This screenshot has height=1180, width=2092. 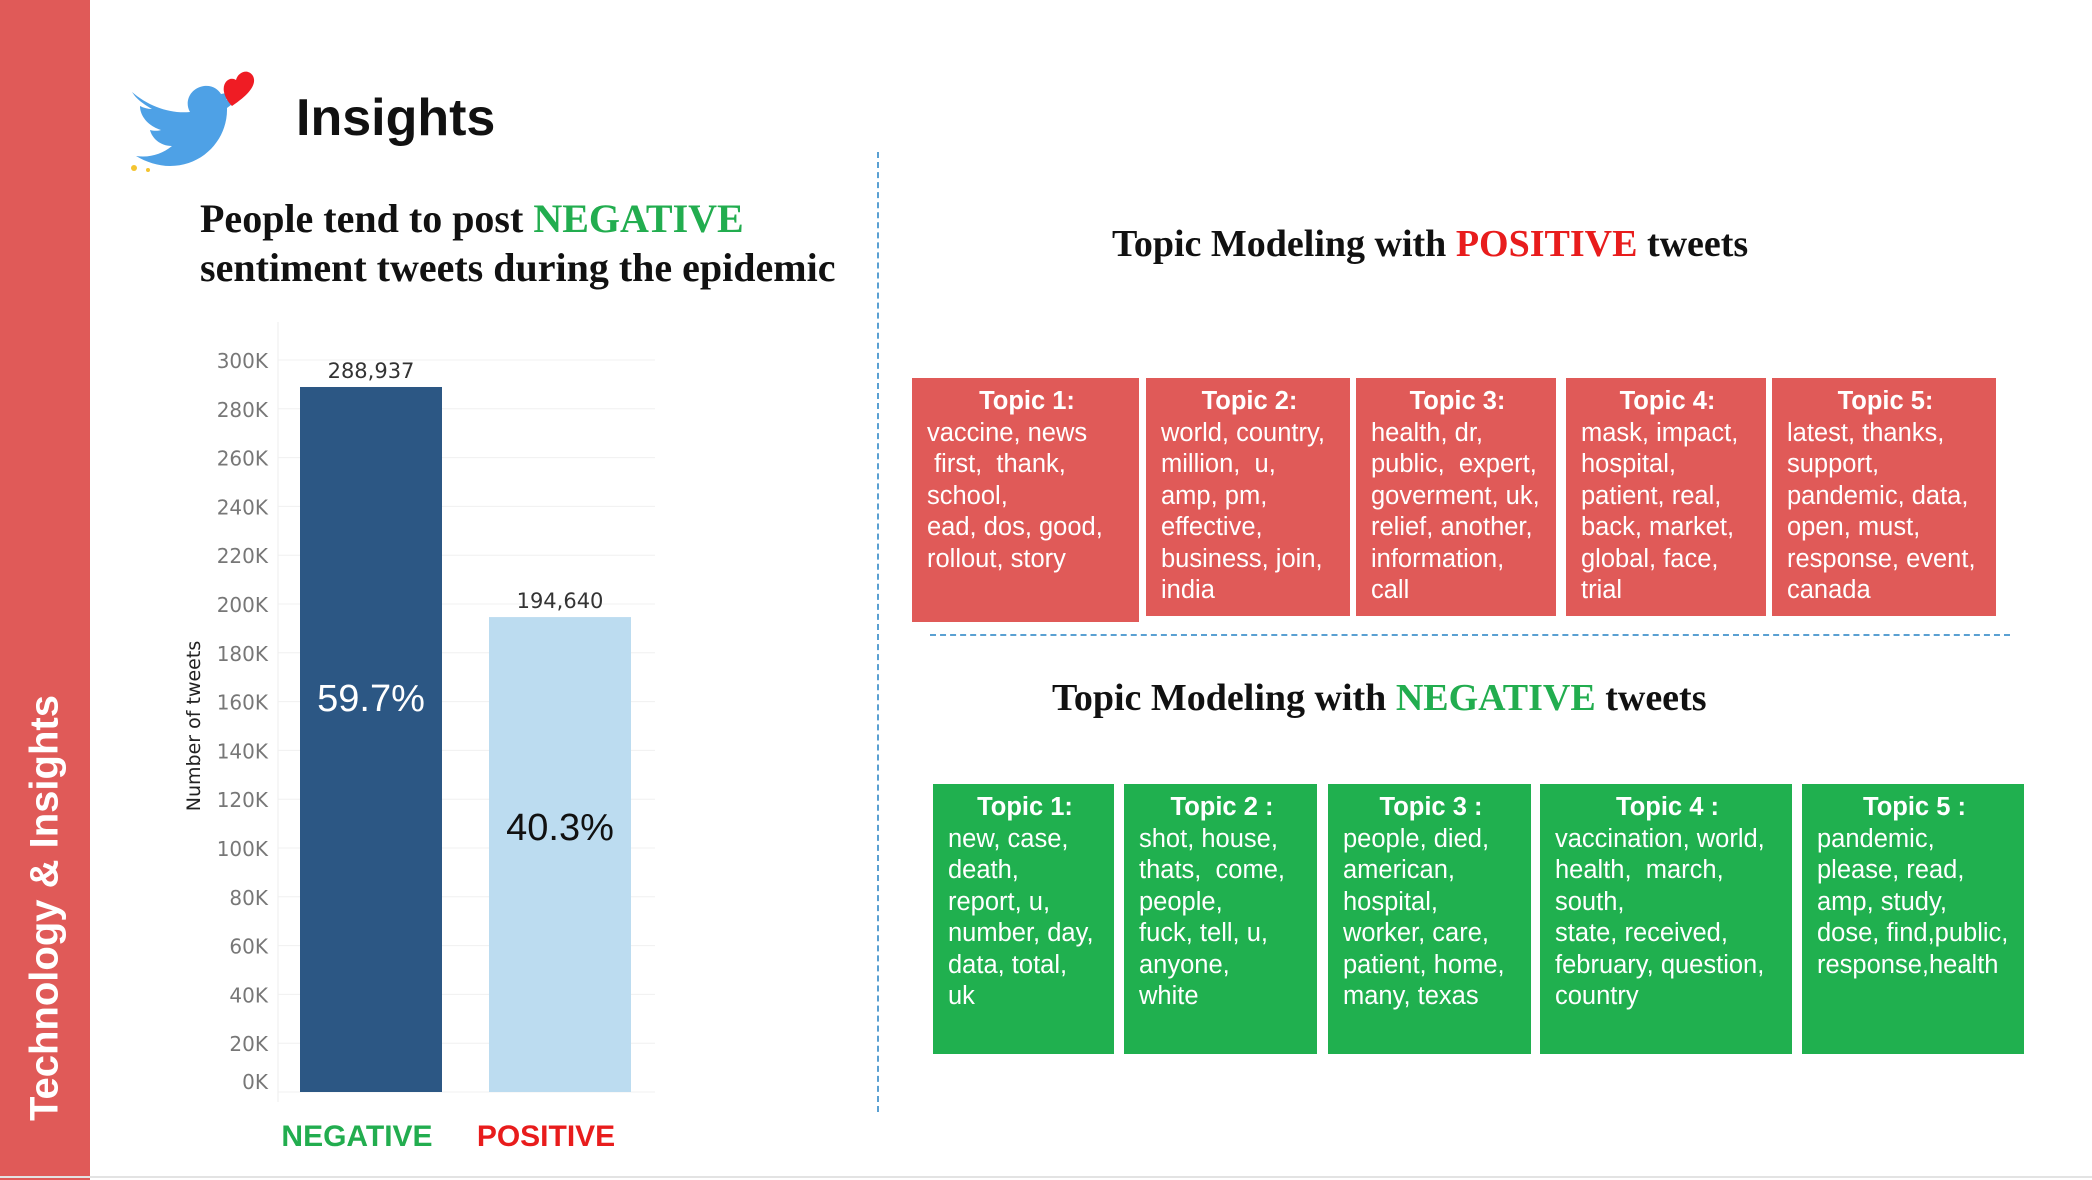 What do you see at coordinates (1007, 432) in the screenshot?
I see `topic-keywords-line: vaccine, news` at bounding box center [1007, 432].